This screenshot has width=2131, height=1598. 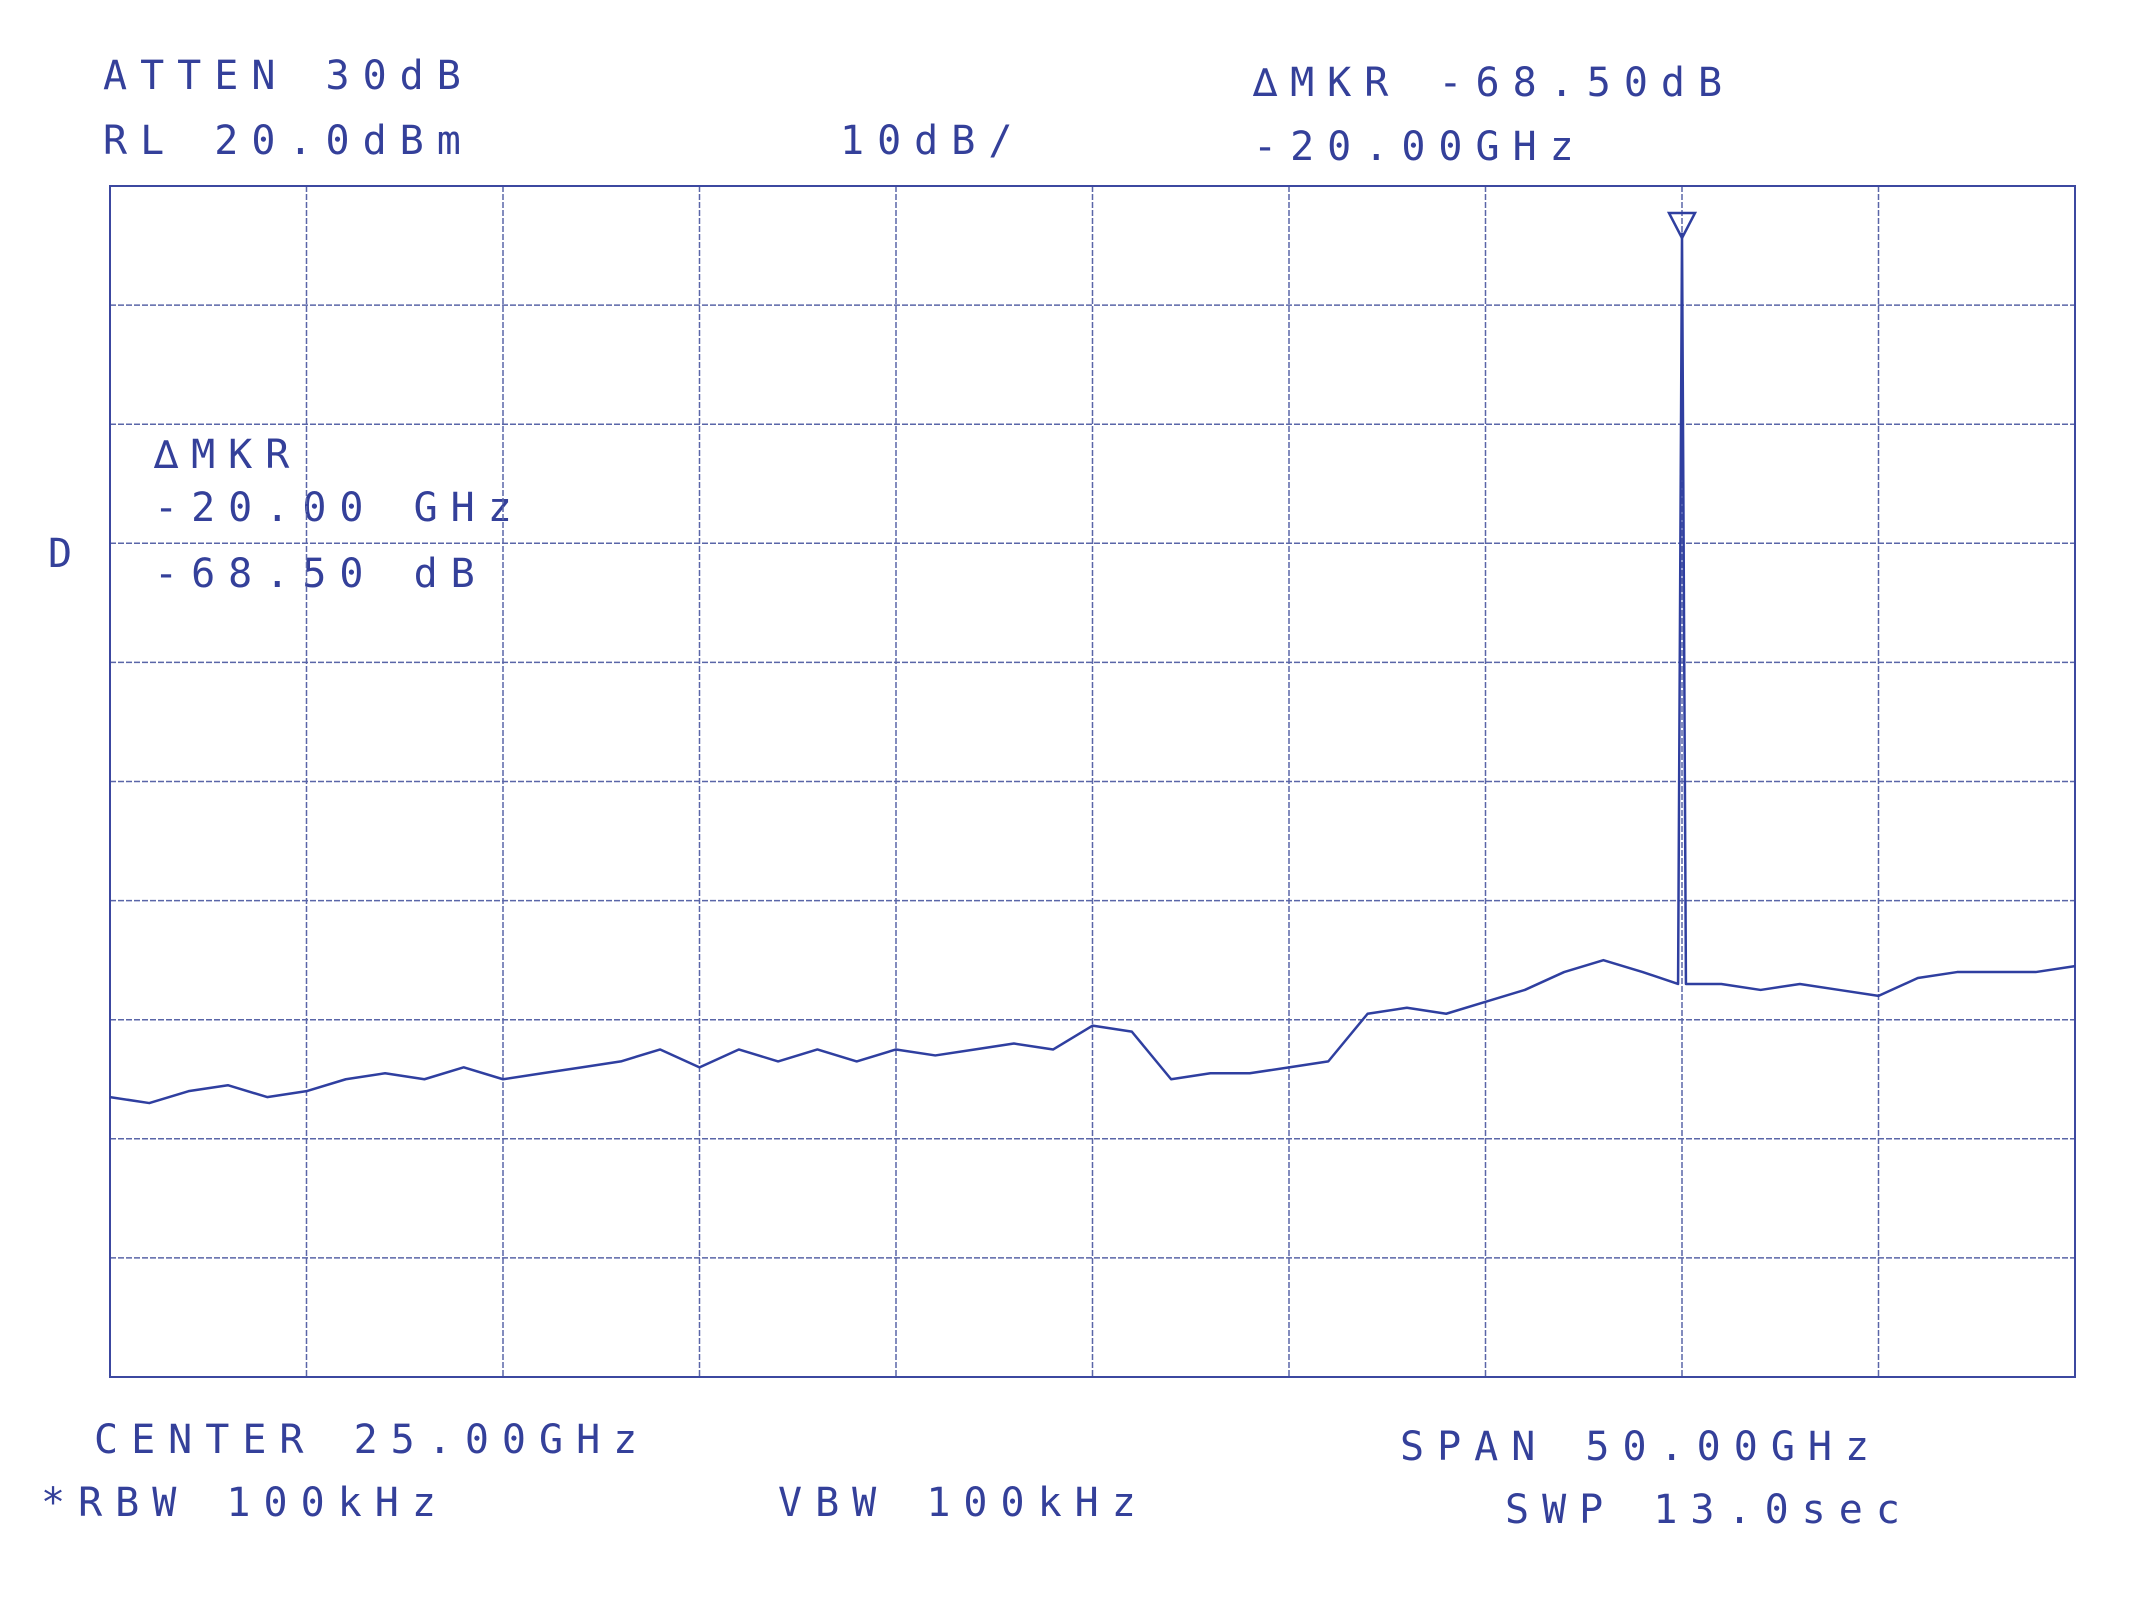 I want to click on annotation: -20.00 GHz, so click(x=339, y=508).